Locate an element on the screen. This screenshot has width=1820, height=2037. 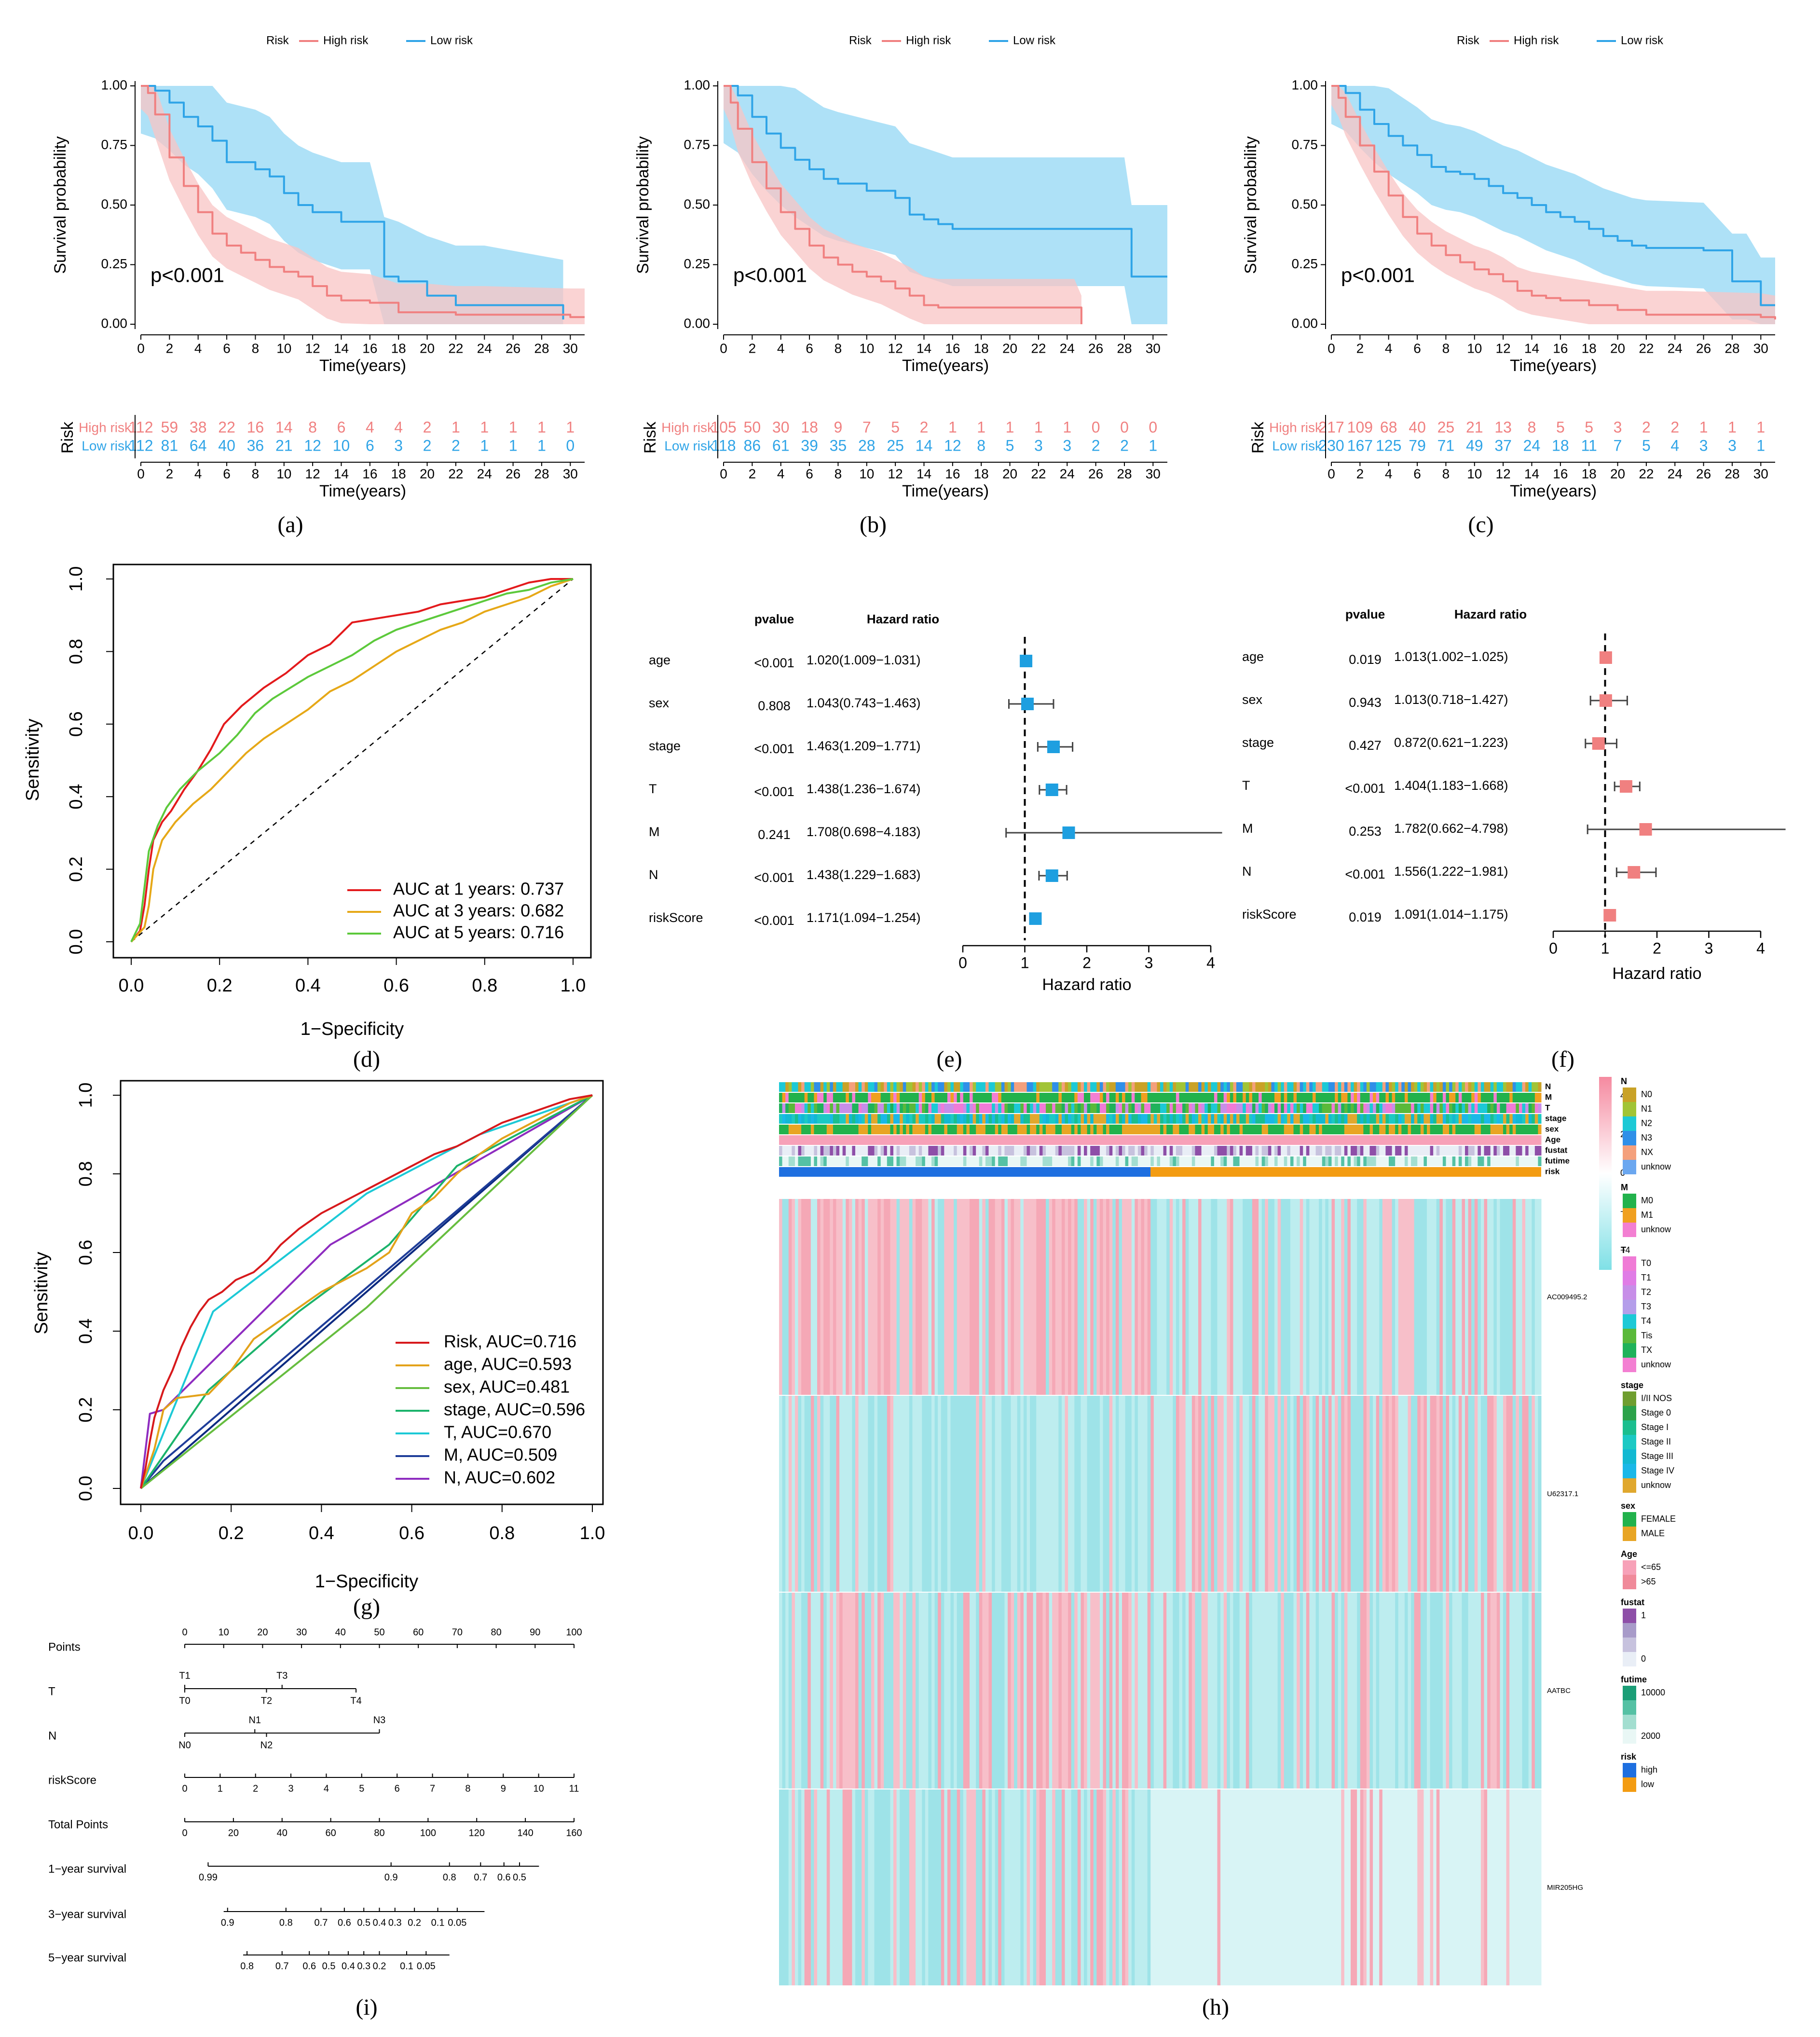
km-c-xtick-label: 20 is located at coordinates (1618, 348).